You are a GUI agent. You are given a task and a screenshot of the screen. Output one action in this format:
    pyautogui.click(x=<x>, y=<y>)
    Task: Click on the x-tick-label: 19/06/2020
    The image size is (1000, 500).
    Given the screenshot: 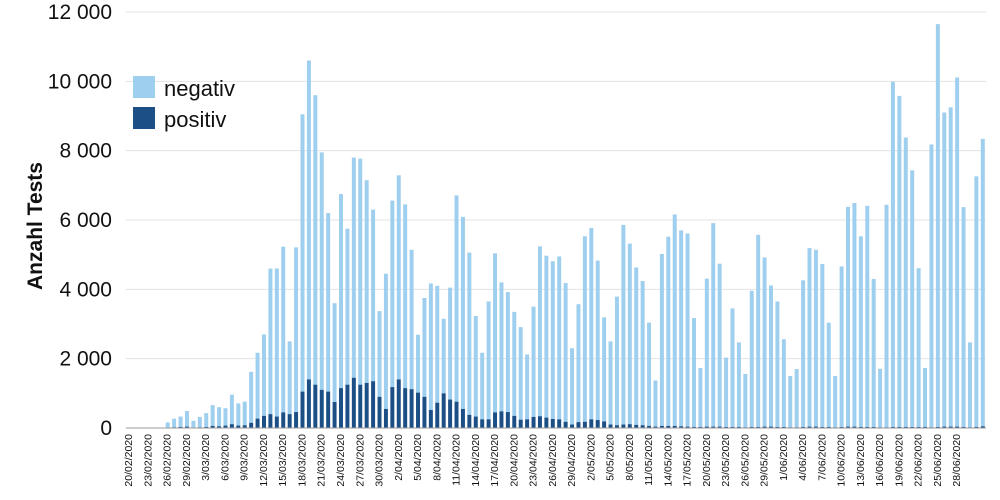 What is the action you would take?
    pyautogui.click(x=899, y=460)
    